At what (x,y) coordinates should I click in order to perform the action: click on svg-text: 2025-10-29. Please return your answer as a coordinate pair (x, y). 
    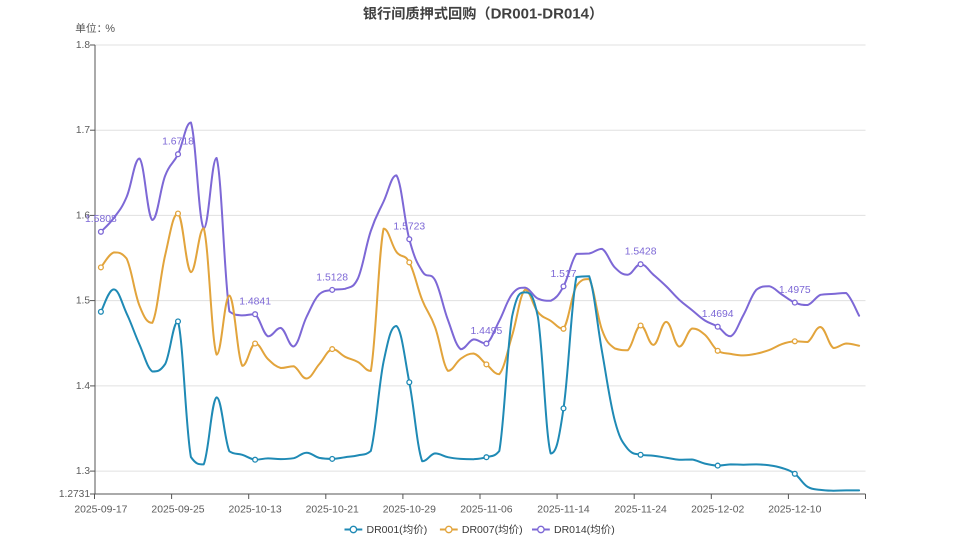
    Looking at the image, I should click on (409, 510).